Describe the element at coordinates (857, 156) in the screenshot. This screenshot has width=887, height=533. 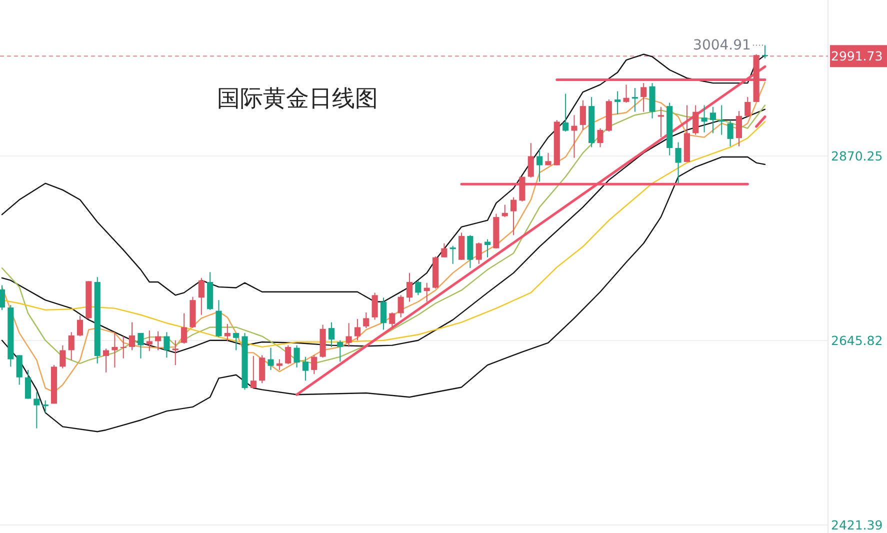
I see `y-tick-label: 2870.25` at that location.